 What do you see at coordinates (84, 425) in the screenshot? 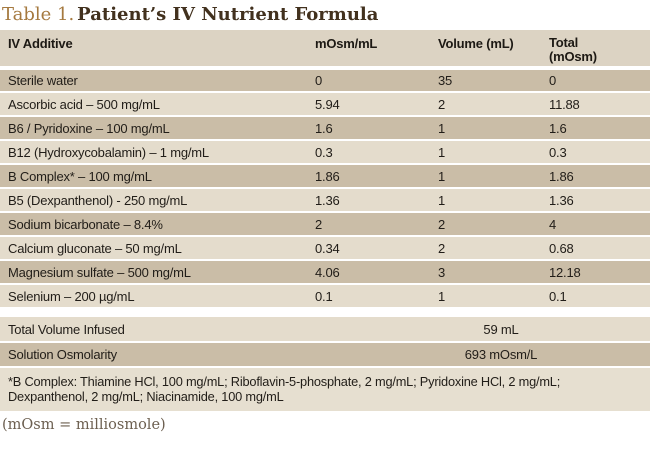
I see `abbreviation-note: (mOsm = milliosmole)` at bounding box center [84, 425].